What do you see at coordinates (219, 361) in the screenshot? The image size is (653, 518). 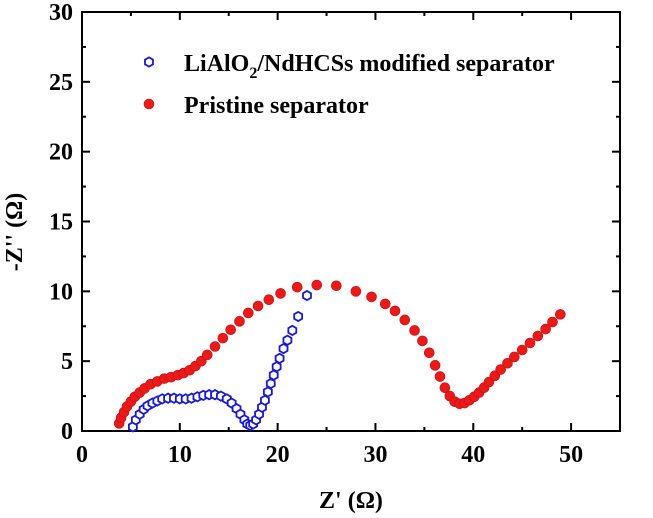 I see `series-modified-separator` at bounding box center [219, 361].